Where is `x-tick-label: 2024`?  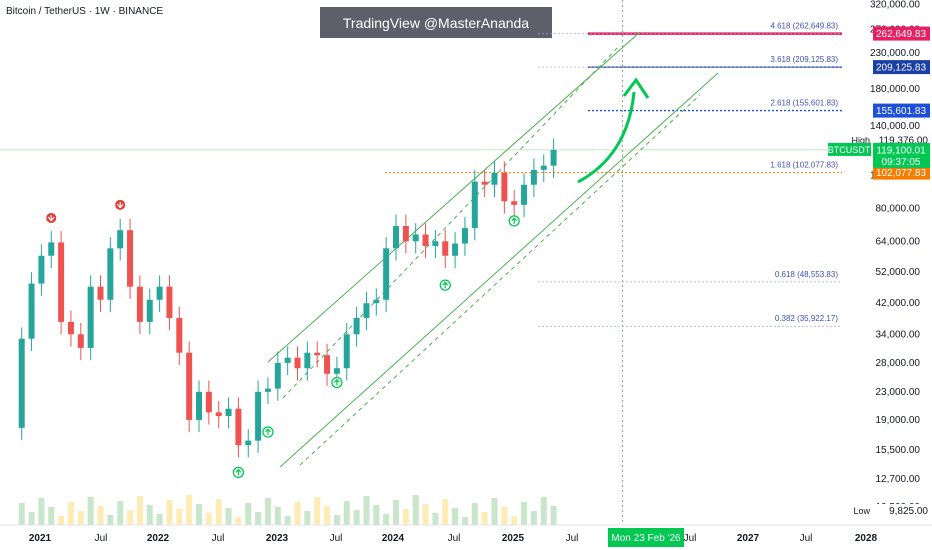 x-tick-label: 2024 is located at coordinates (393, 538).